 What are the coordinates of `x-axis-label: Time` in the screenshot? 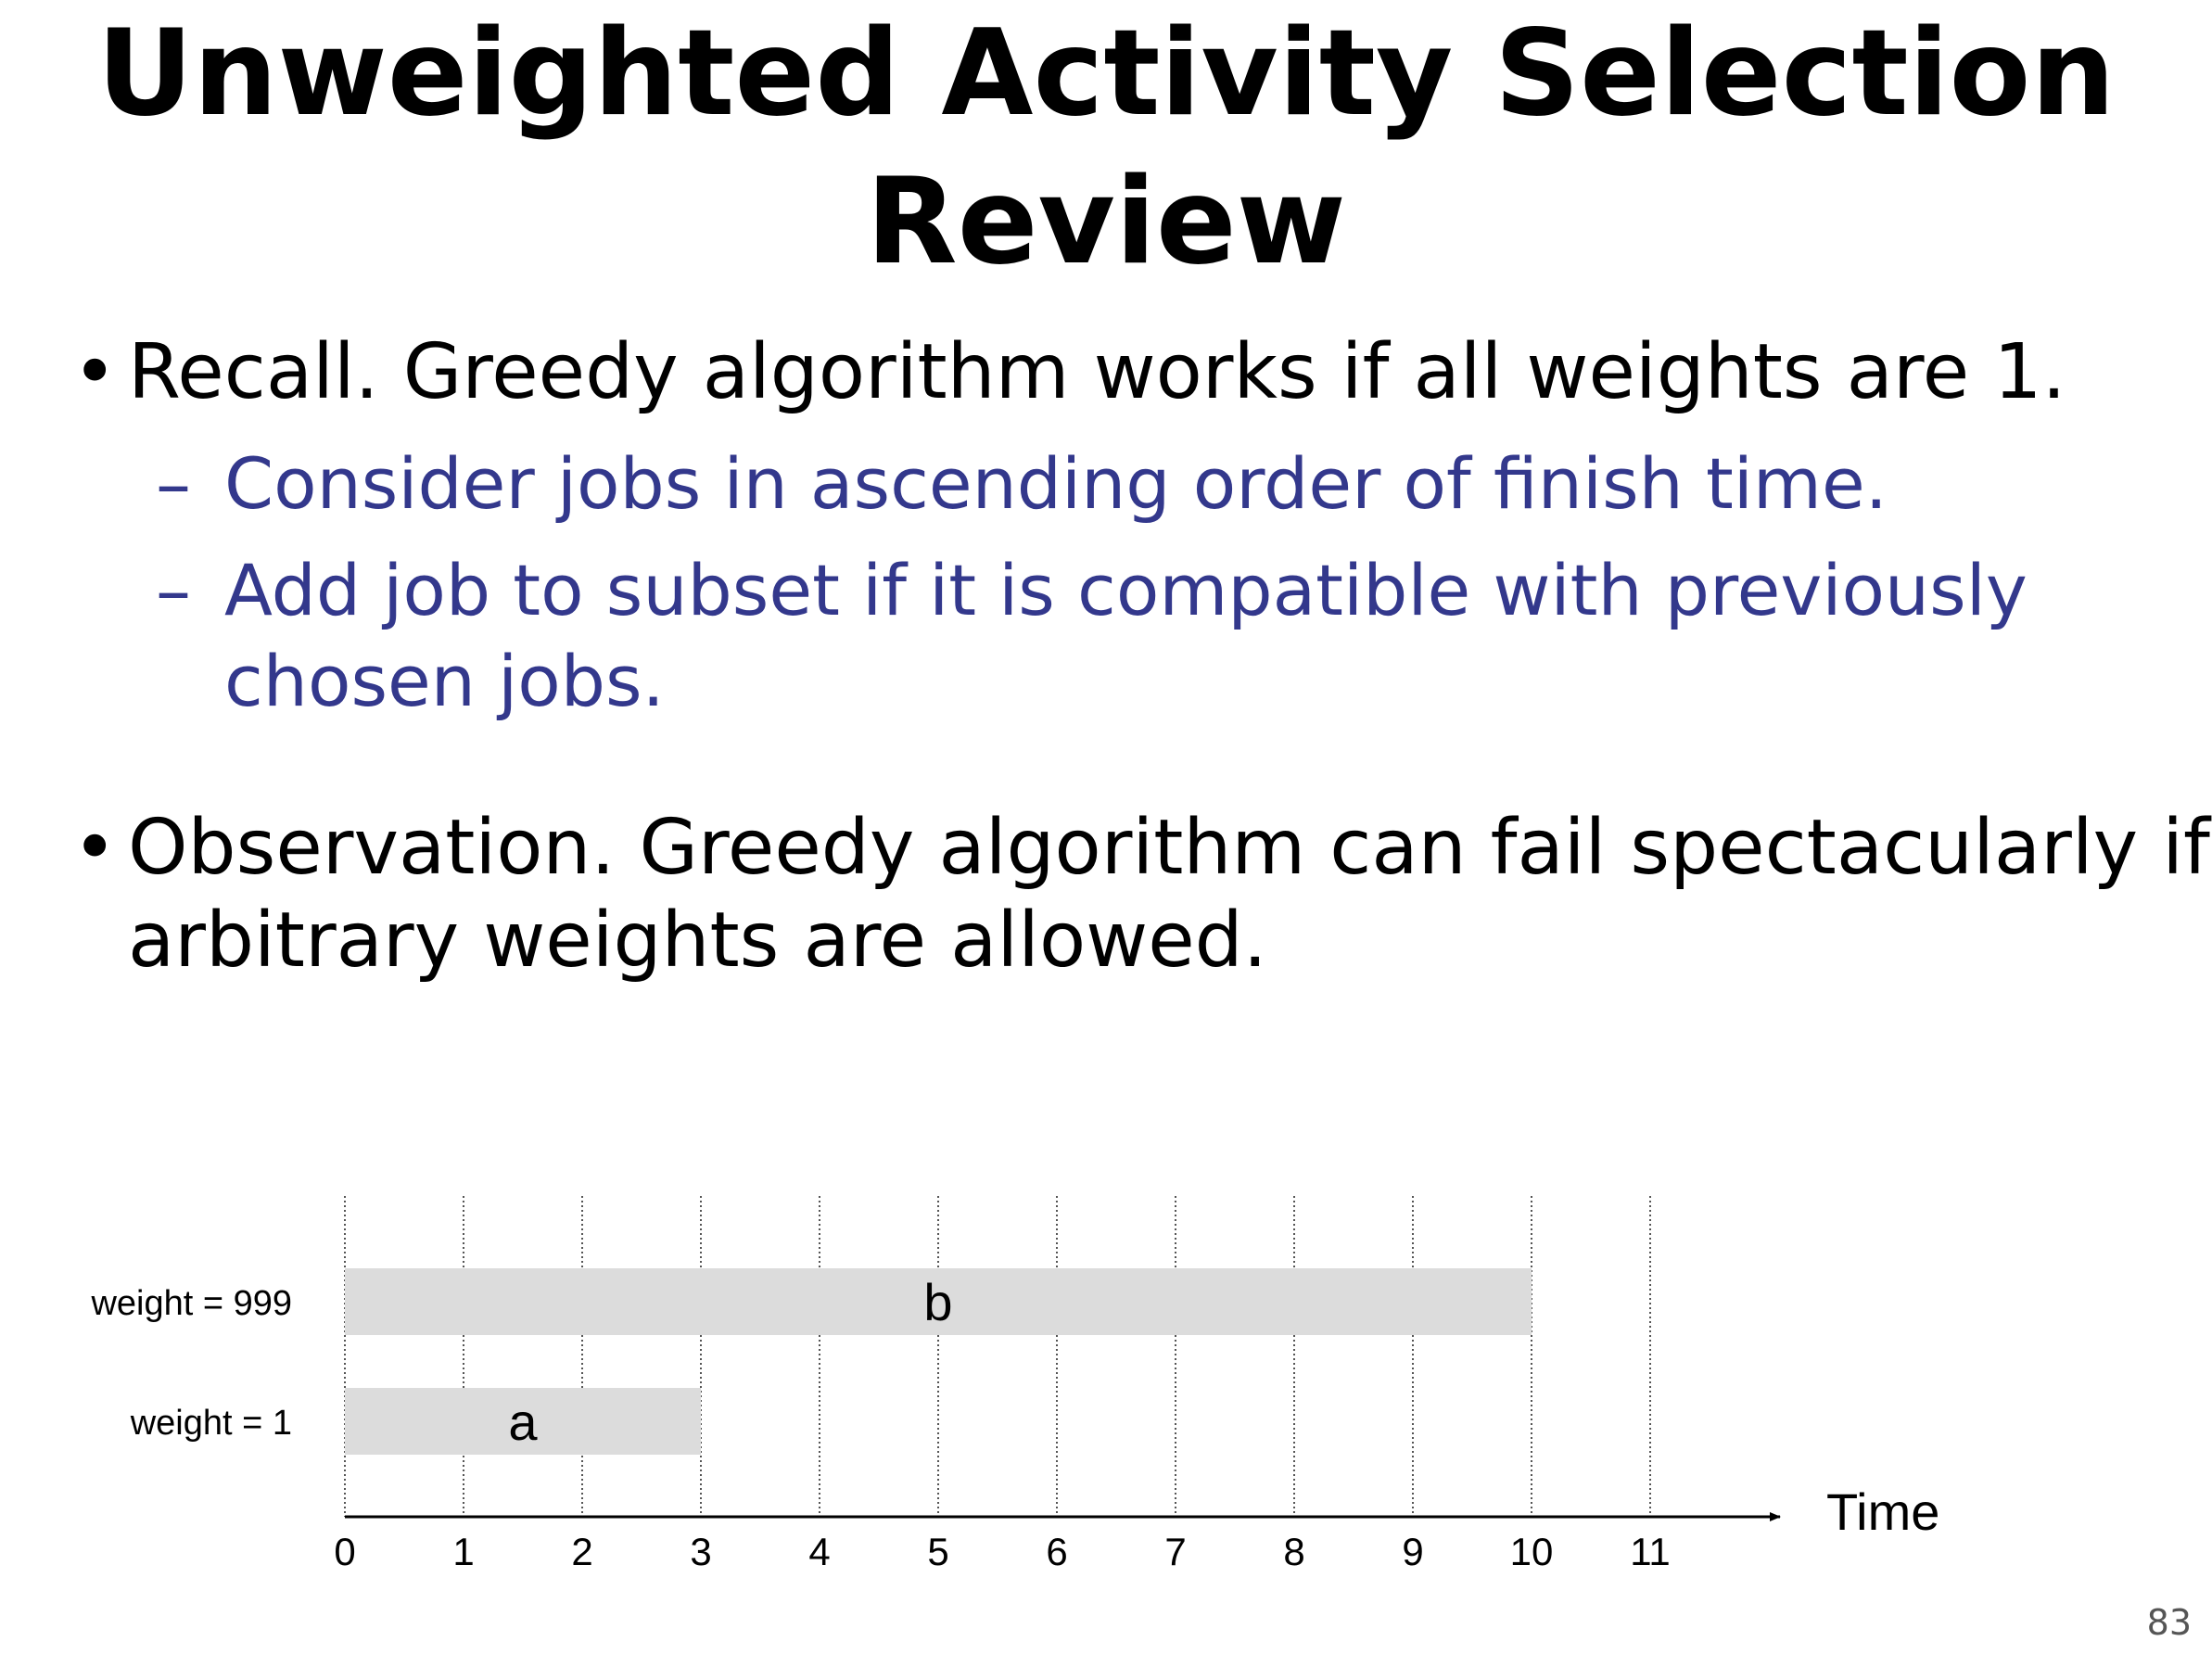 It's located at (1882, 1511).